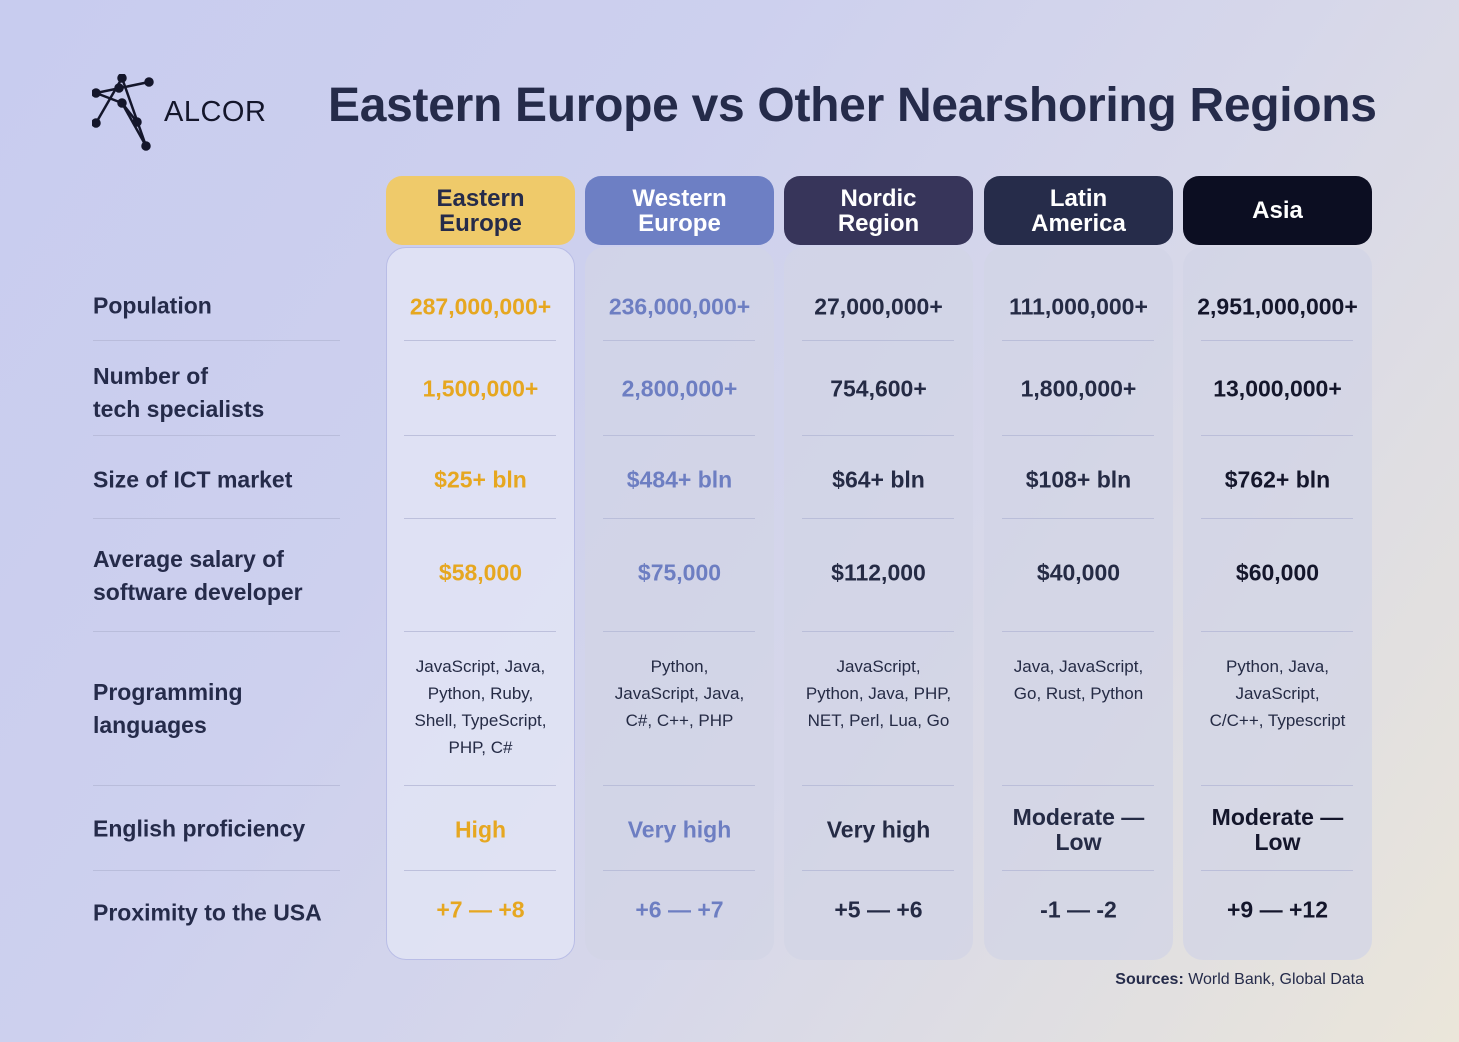  I want to click on table-cell: 13,000,000+, so click(1277, 388).